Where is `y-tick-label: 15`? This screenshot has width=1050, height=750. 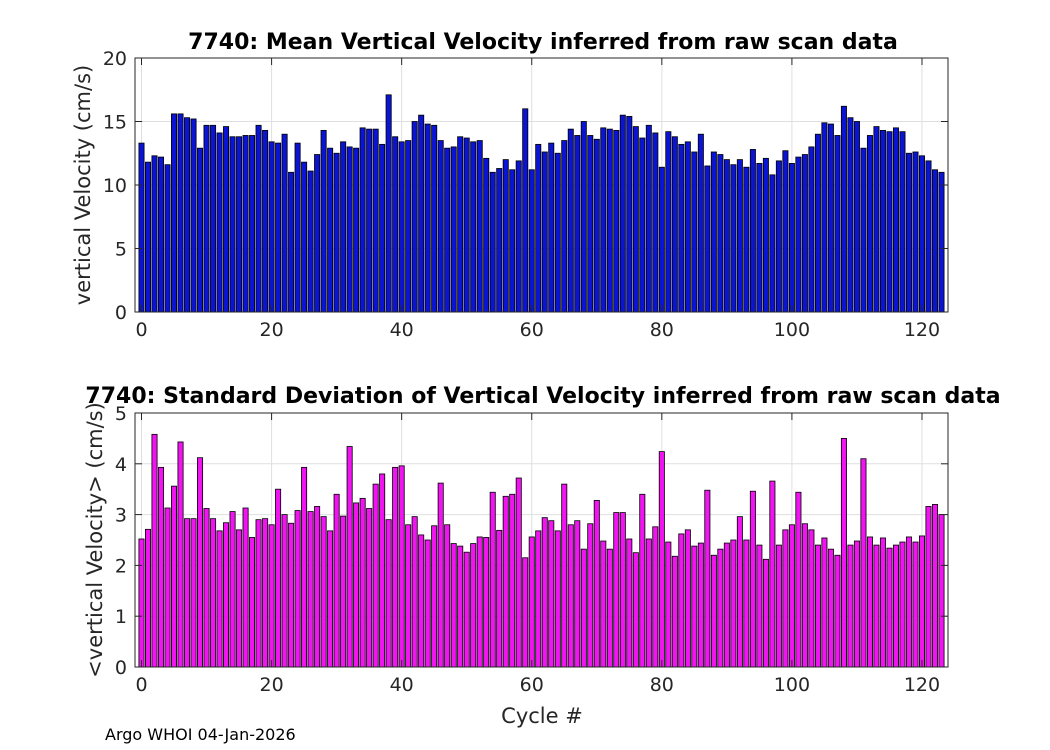 y-tick-label: 15 is located at coordinates (115, 123).